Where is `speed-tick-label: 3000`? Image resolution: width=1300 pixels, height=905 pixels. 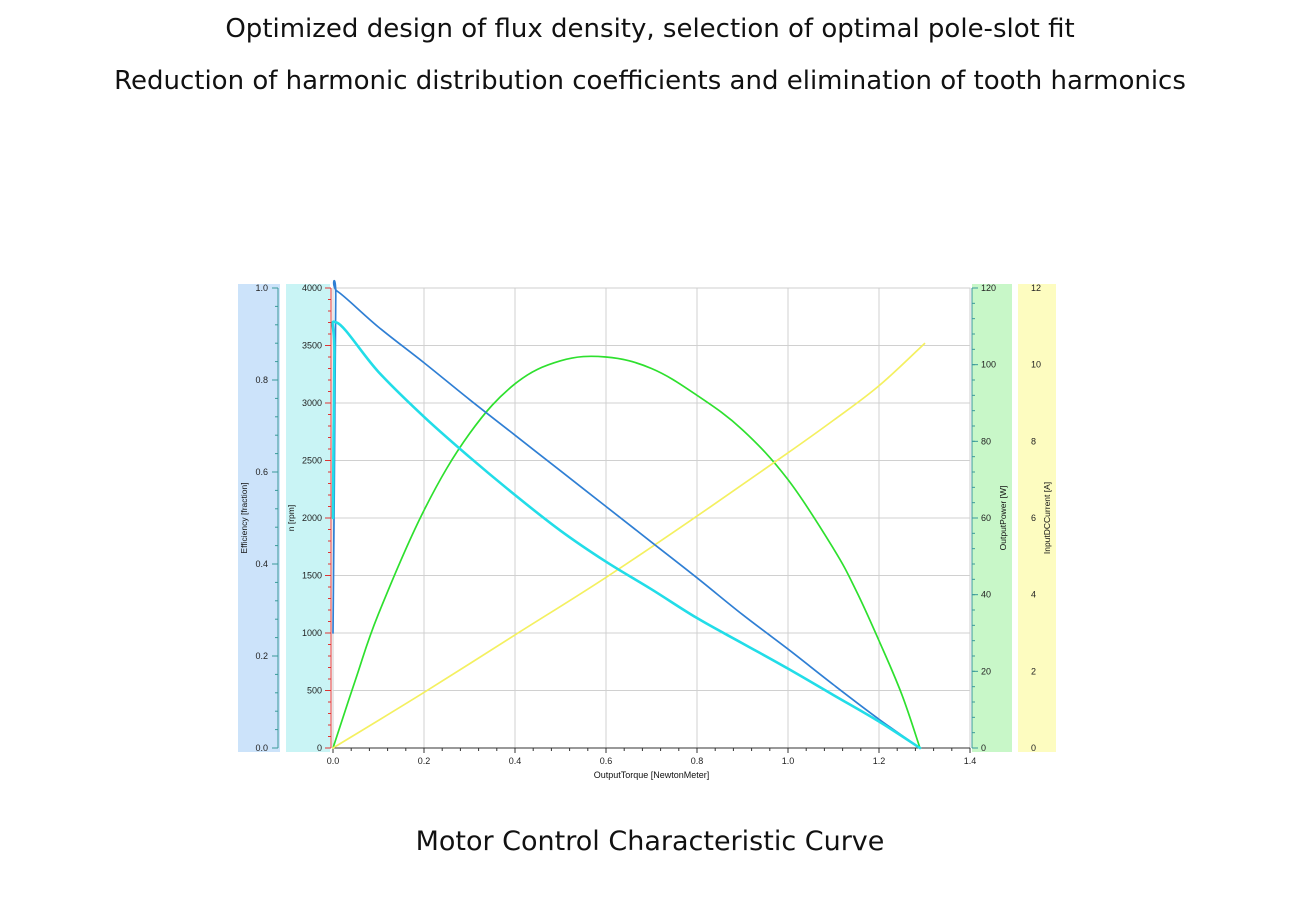 speed-tick-label: 3000 is located at coordinates (312, 403).